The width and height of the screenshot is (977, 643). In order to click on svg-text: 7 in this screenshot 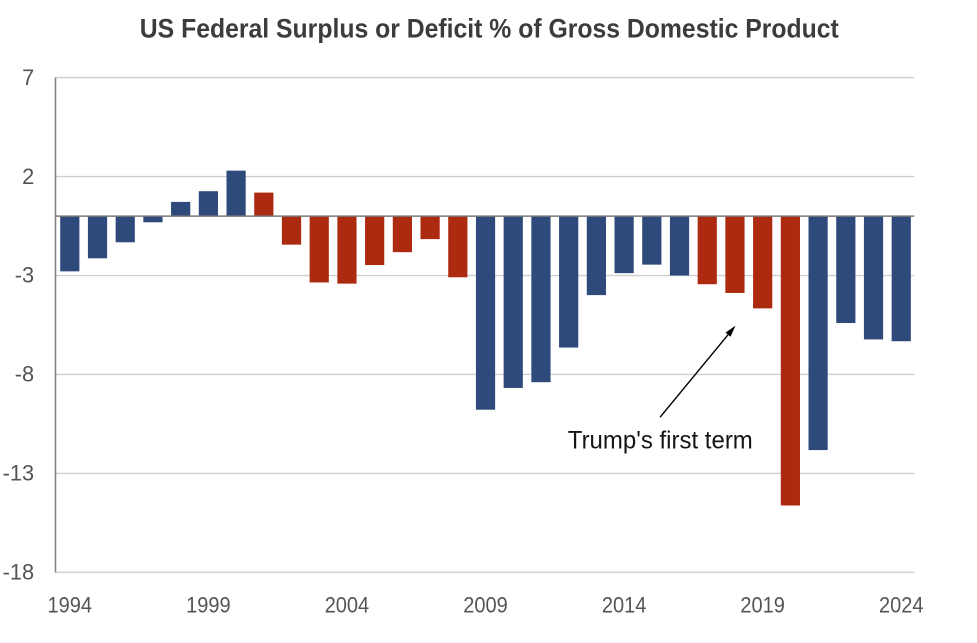, I will do `click(28, 77)`.